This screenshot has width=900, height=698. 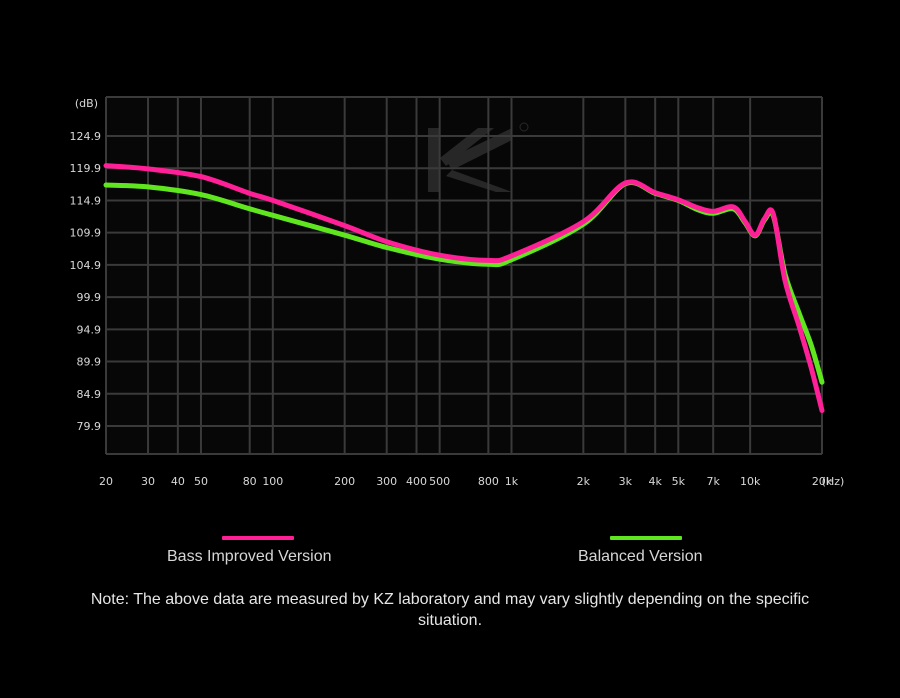 I want to click on x-tick-label: 7k, so click(x=713, y=481).